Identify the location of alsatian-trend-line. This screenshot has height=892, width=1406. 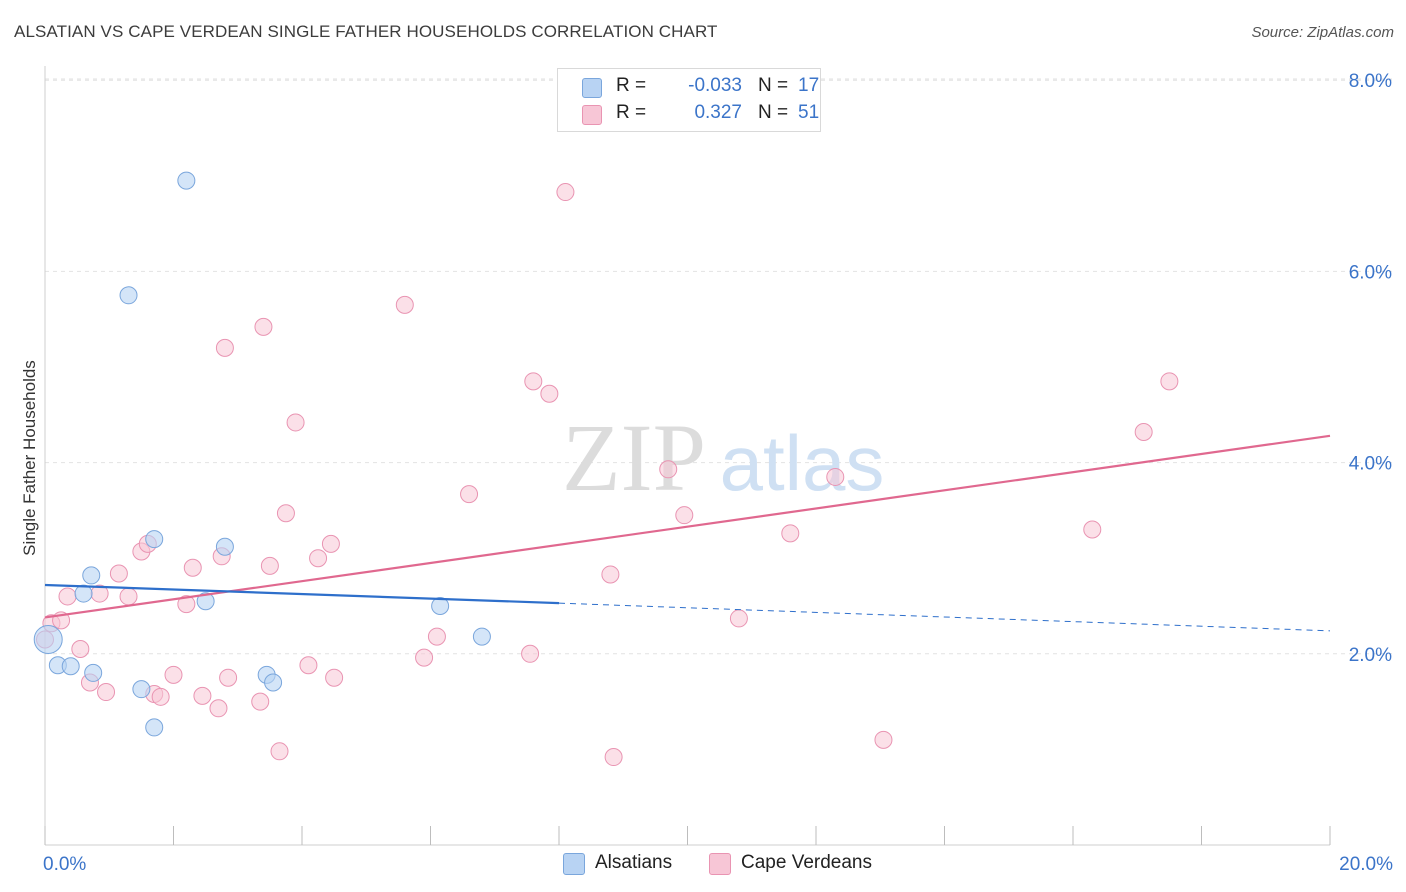
(302, 594).